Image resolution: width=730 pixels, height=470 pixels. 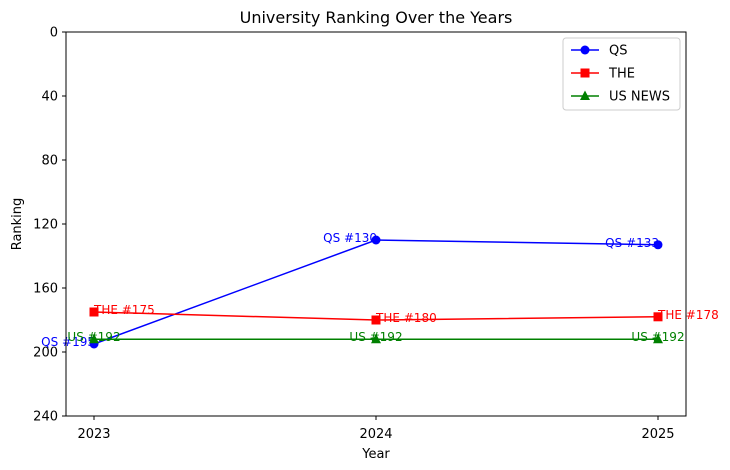 What do you see at coordinates (350, 238) in the screenshot?
I see `data-label-qs: QS #130` at bounding box center [350, 238].